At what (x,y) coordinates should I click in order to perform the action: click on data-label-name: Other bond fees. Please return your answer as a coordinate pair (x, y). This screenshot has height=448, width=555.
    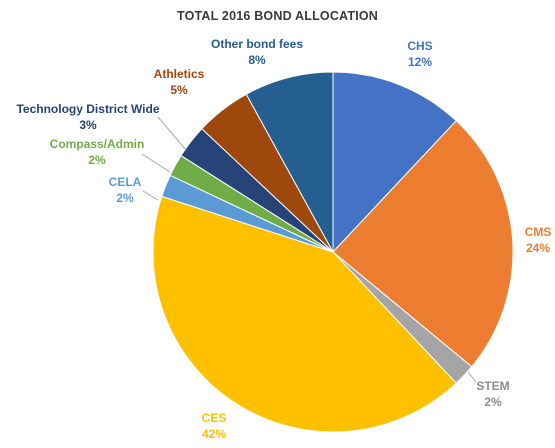
    Looking at the image, I should click on (257, 44).